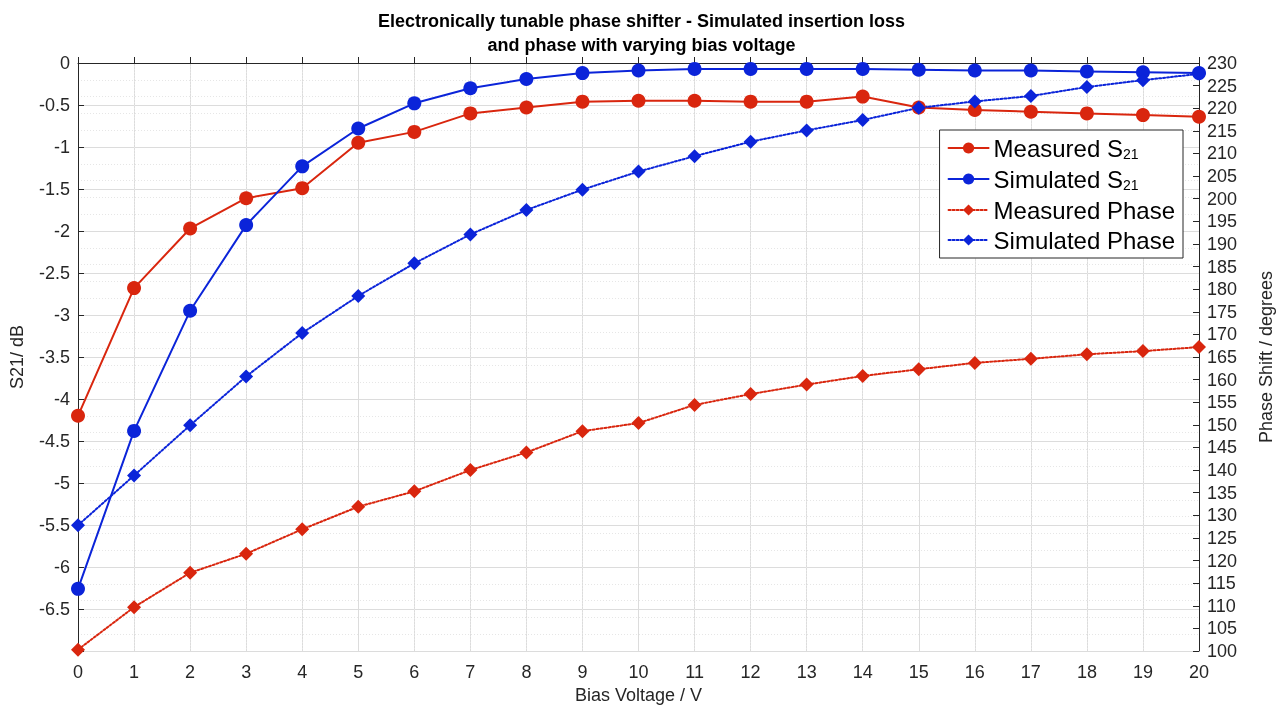 Image resolution: width=1283 pixels, height=711 pixels. I want to click on x-tick-label: 15, so click(918, 672).